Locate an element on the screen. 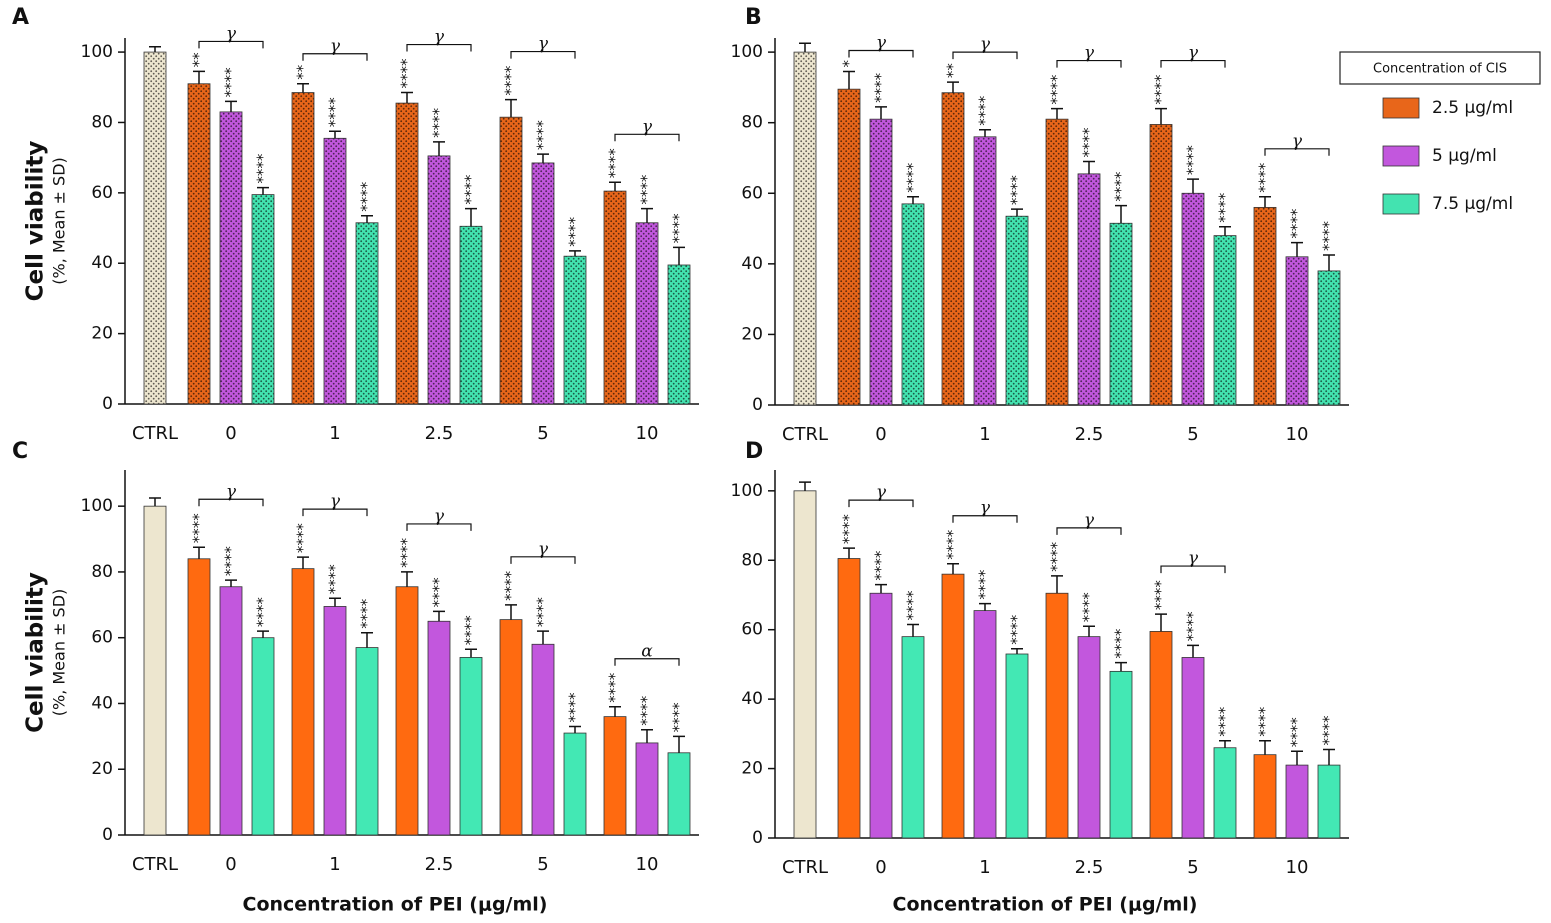 This screenshot has width=1551, height=923. y-axis-label: Cell viability is located at coordinates (36, 652).